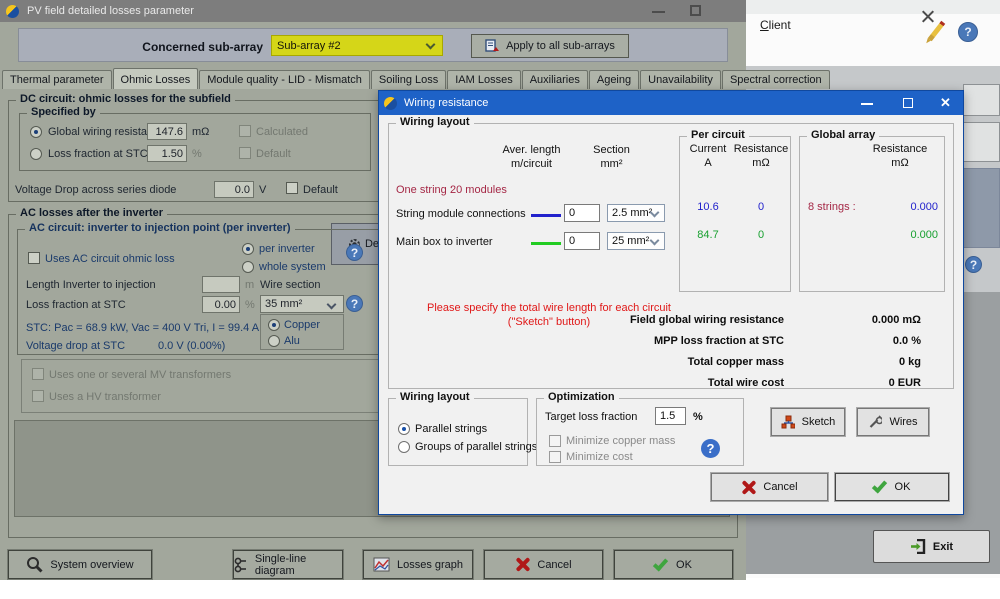 The image size is (1000, 599). I want to click on ok-button: OK, so click(673, 564).